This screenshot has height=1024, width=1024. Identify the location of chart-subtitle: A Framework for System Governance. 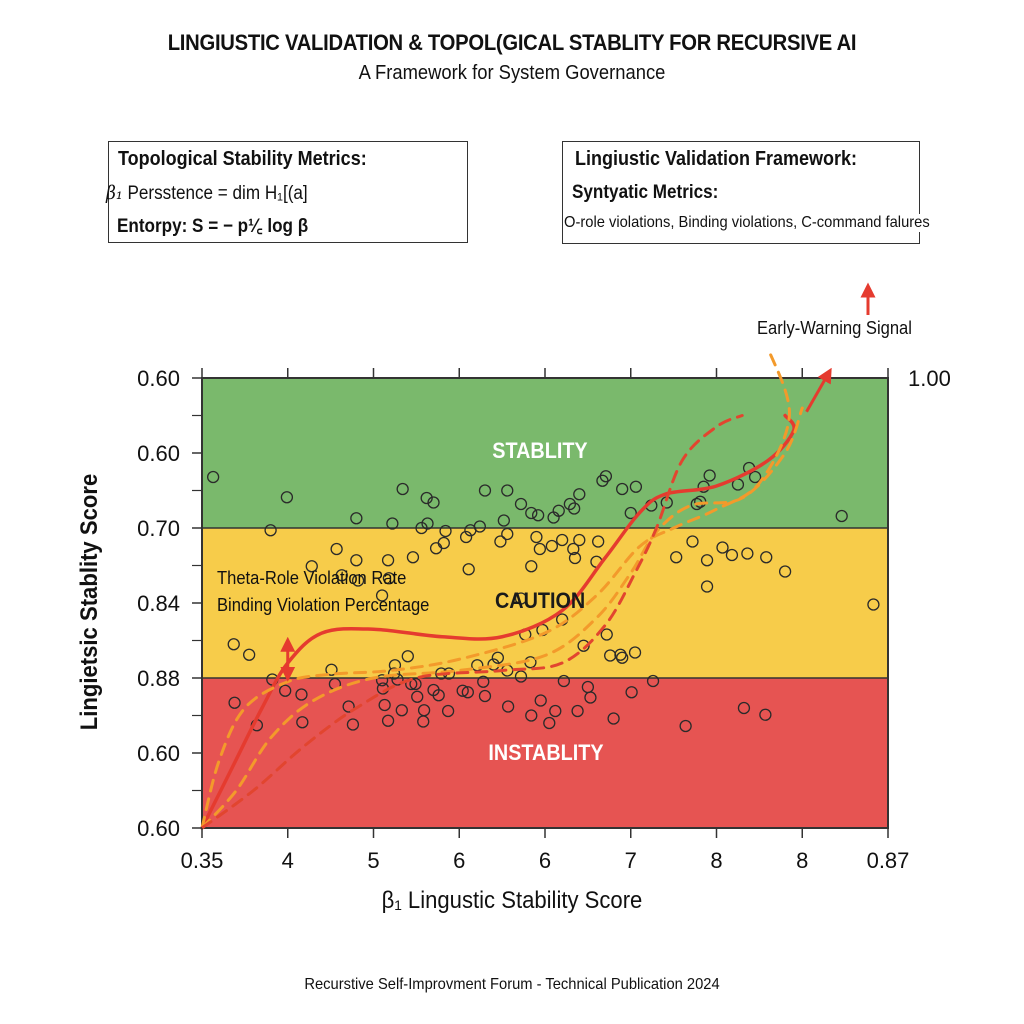
(512, 73).